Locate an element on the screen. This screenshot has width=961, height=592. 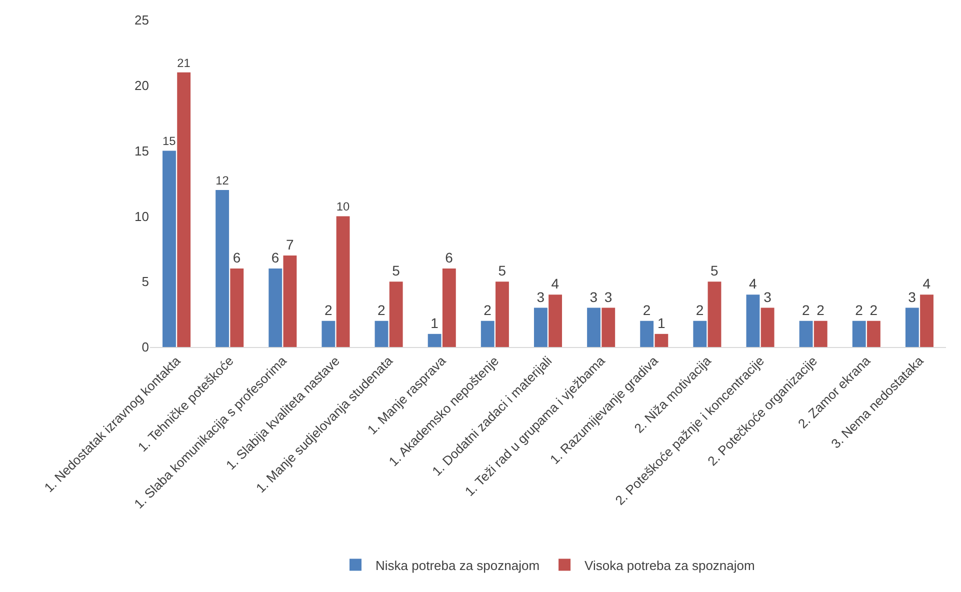
data-label: 7 is located at coordinates (290, 244).